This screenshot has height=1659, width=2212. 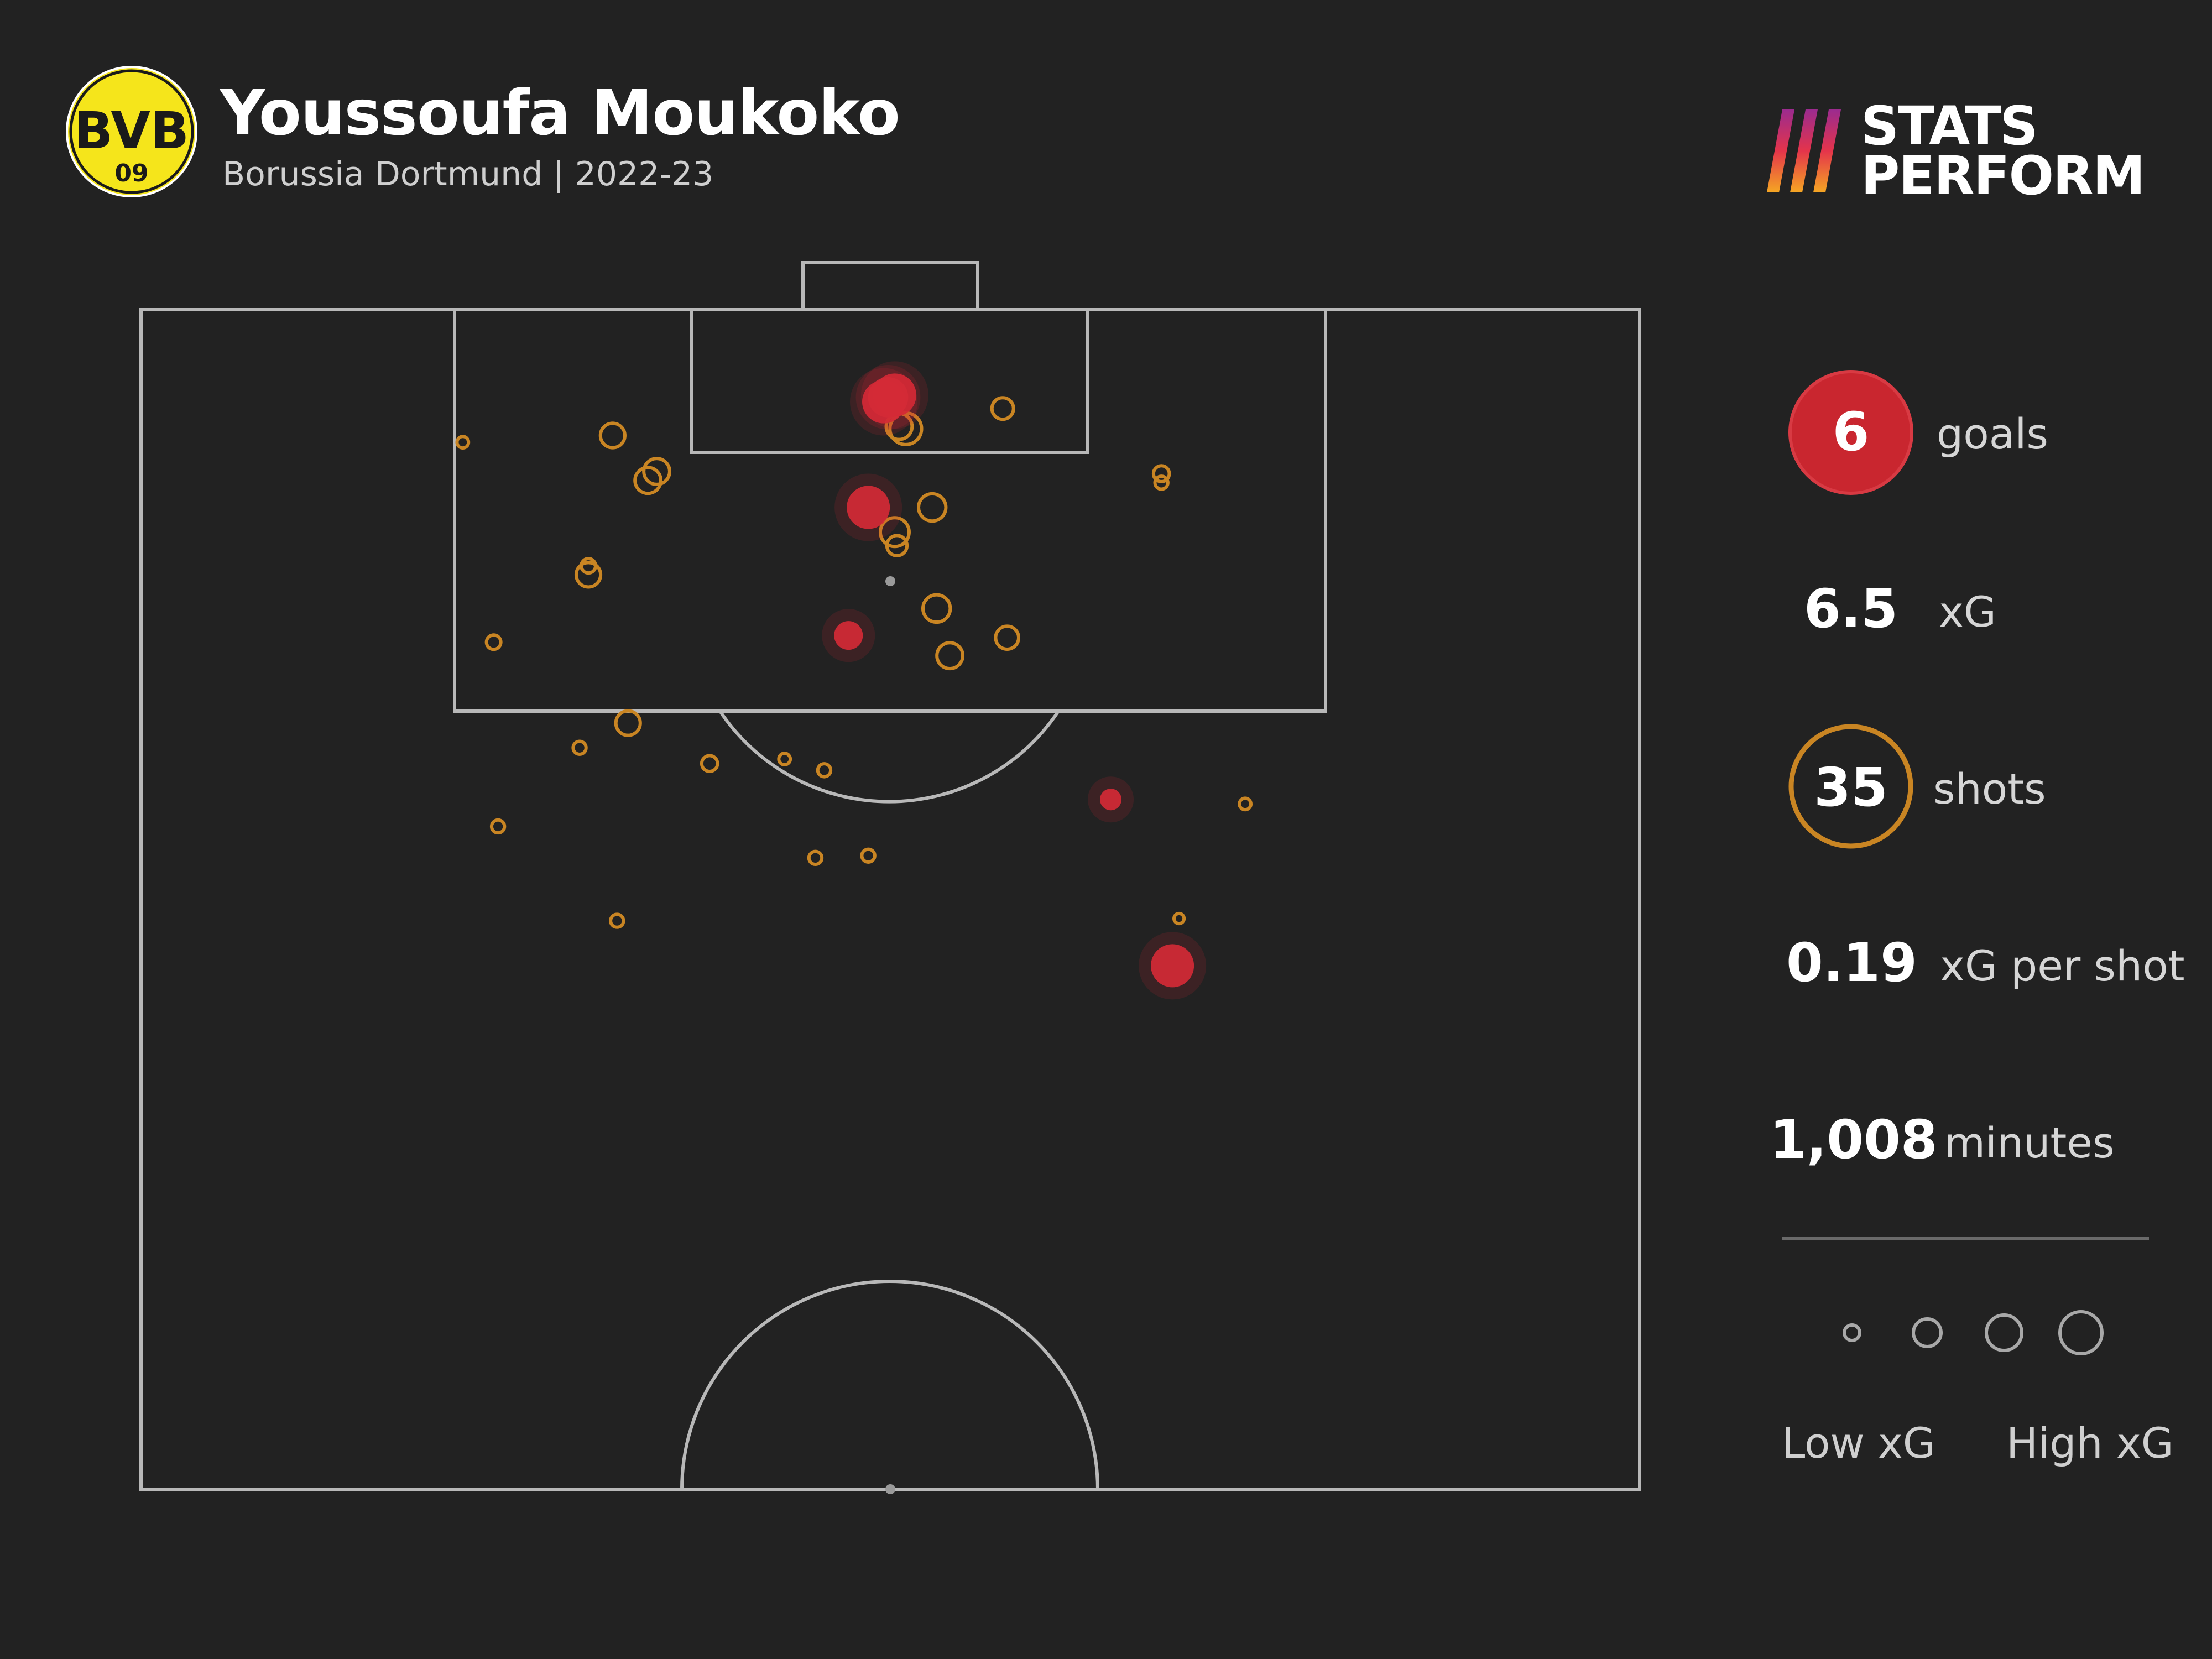 What do you see at coordinates (1015, 681) in the screenshot?
I see `goals-layer` at bounding box center [1015, 681].